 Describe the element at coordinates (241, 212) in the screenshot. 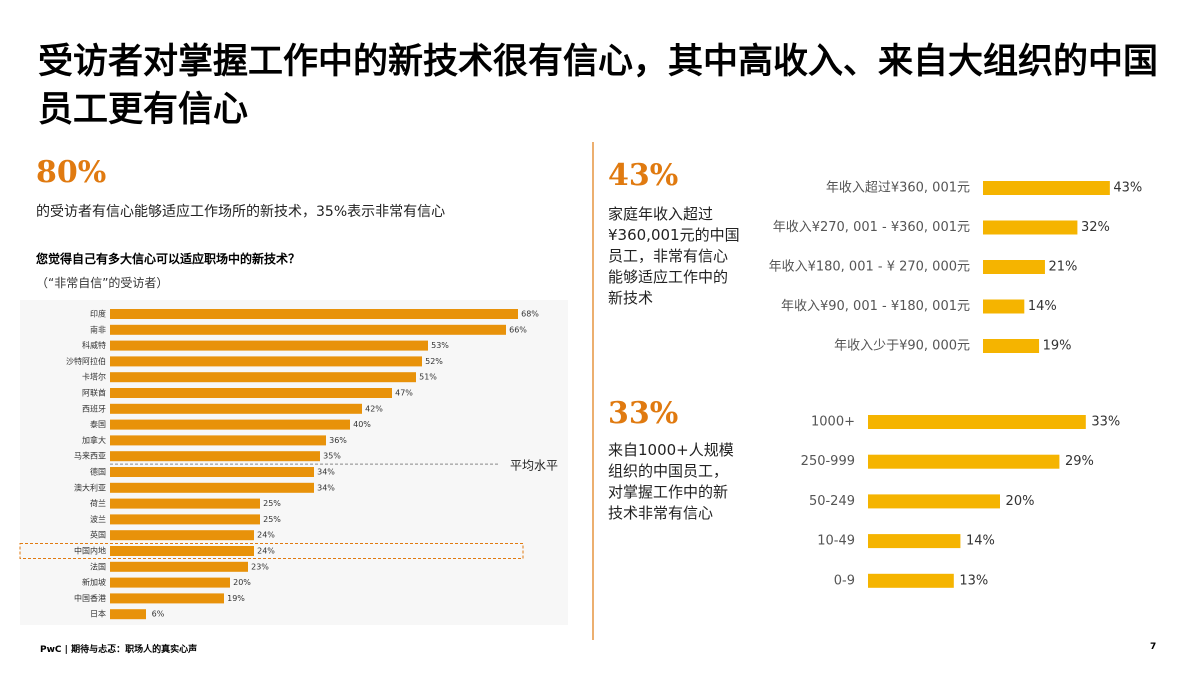

I see `description: 的受访者有信心能够适应工作场所的新技术，35%表示非常有信心` at that location.